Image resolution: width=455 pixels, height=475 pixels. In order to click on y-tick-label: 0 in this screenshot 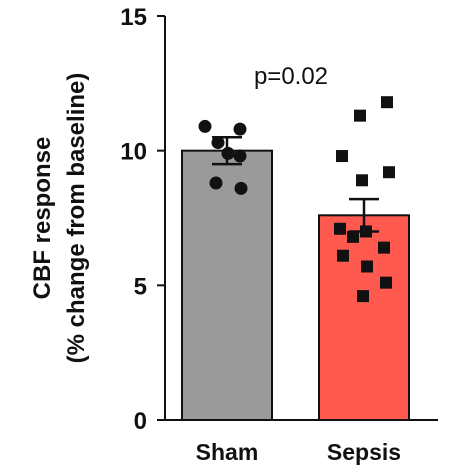, I will do `click(140, 421)`.